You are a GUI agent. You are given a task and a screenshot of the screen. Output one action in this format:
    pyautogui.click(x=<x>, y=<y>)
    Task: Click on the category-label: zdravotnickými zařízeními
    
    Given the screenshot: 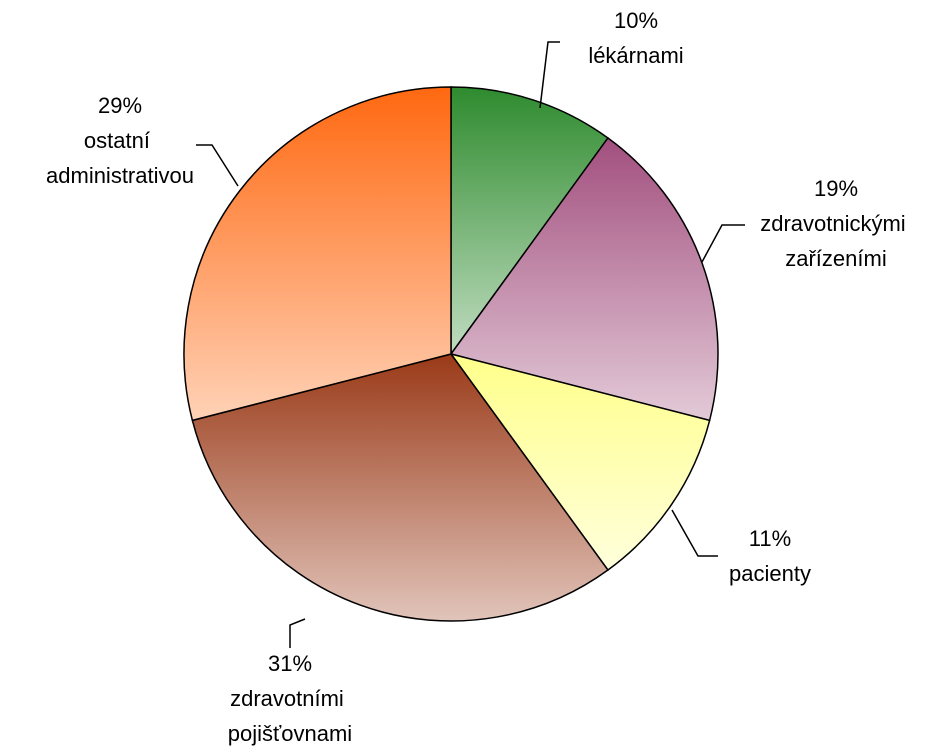 What is the action you would take?
    pyautogui.click(x=836, y=241)
    